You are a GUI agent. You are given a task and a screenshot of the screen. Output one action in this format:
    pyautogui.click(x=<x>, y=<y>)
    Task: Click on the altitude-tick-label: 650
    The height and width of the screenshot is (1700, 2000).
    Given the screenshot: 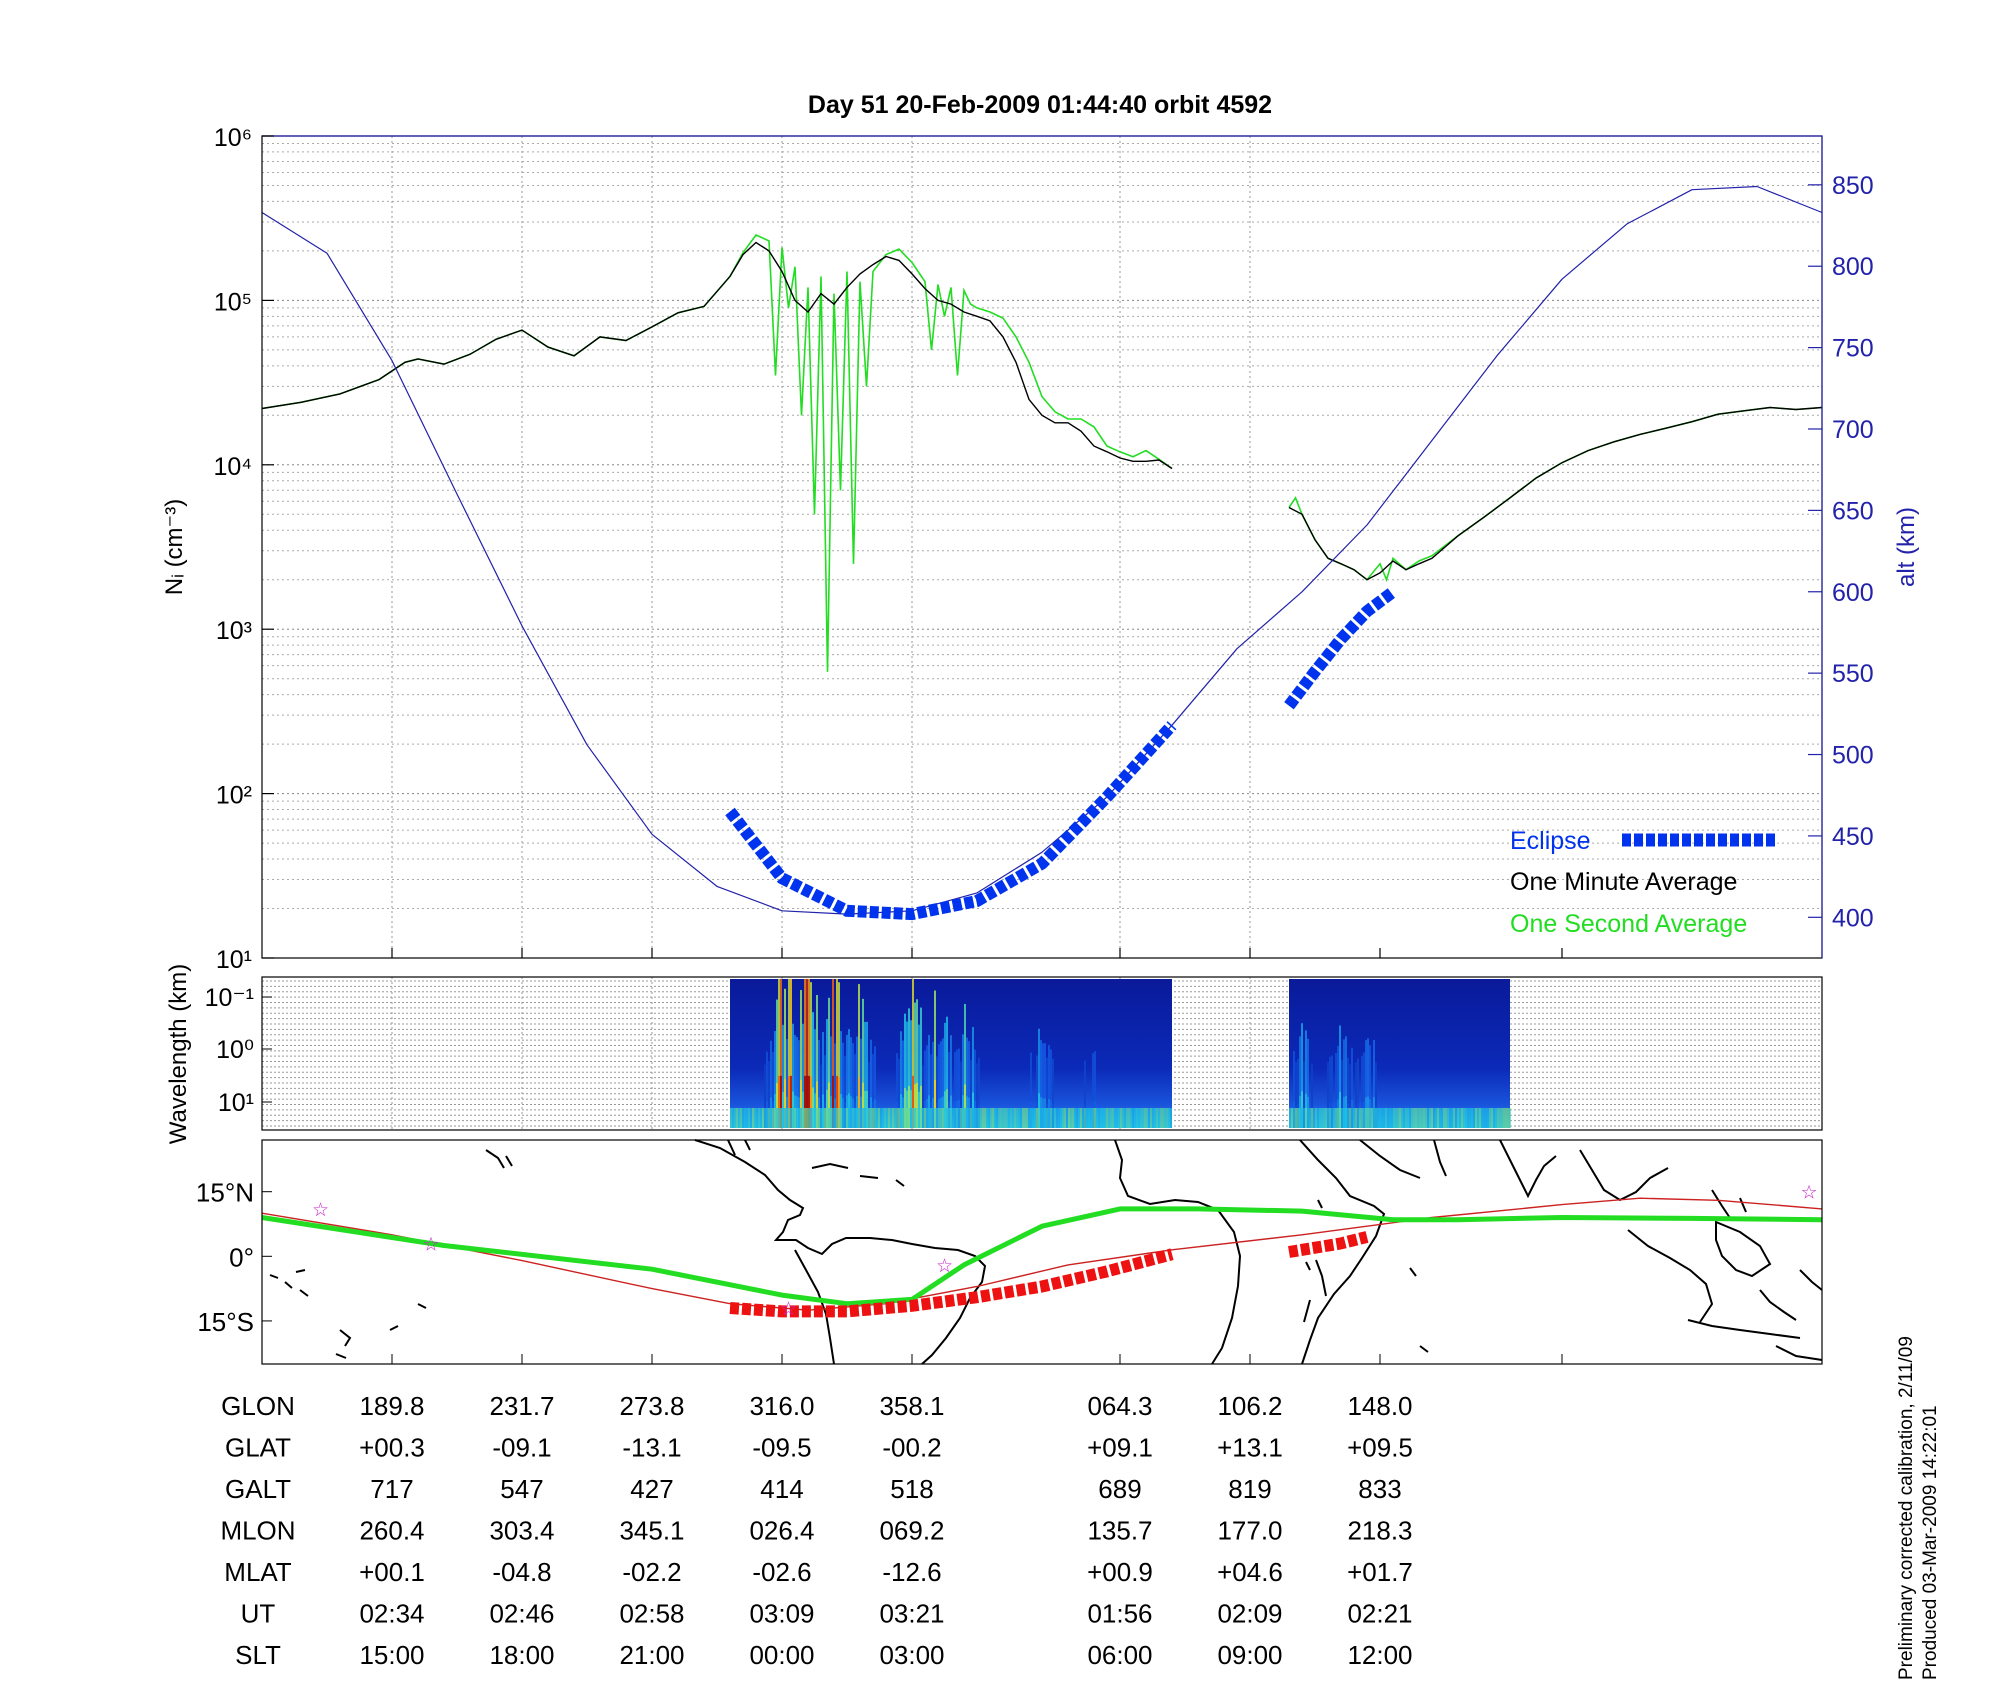 What is the action you would take?
    pyautogui.click(x=1853, y=511)
    